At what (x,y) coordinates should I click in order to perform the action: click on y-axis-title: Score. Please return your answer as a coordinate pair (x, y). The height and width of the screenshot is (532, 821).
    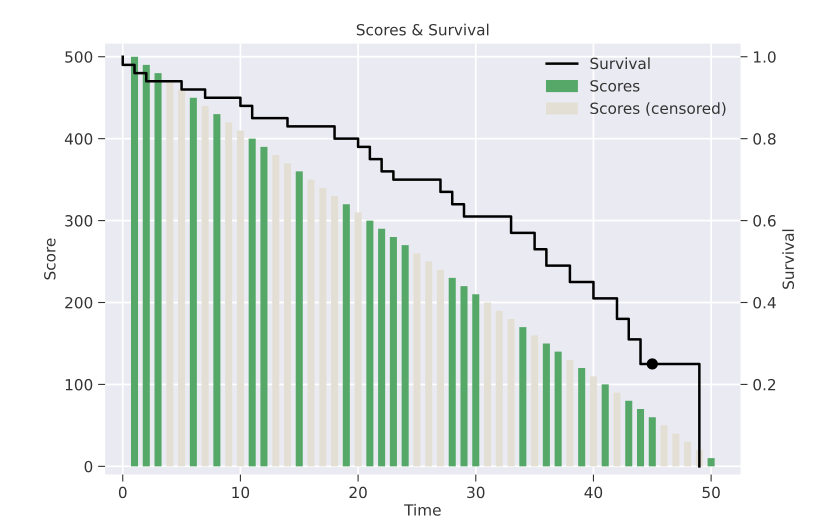
    Looking at the image, I should click on (50, 259).